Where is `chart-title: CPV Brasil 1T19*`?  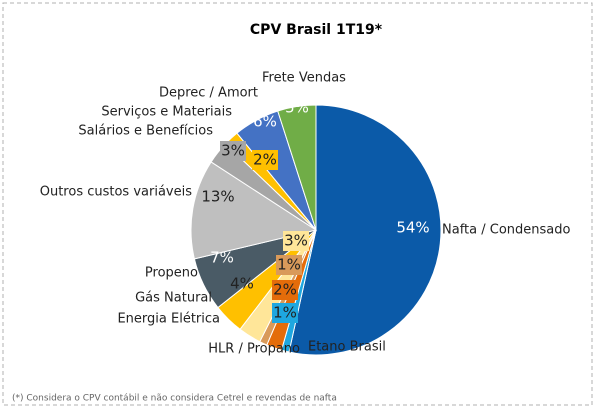
chart-title: CPV Brasil 1T19* is located at coordinates (316, 30).